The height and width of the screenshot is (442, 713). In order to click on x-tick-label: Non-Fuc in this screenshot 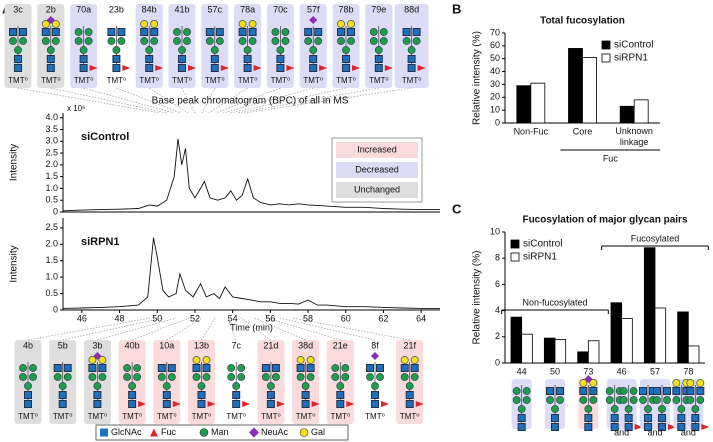, I will do `click(531, 131)`.